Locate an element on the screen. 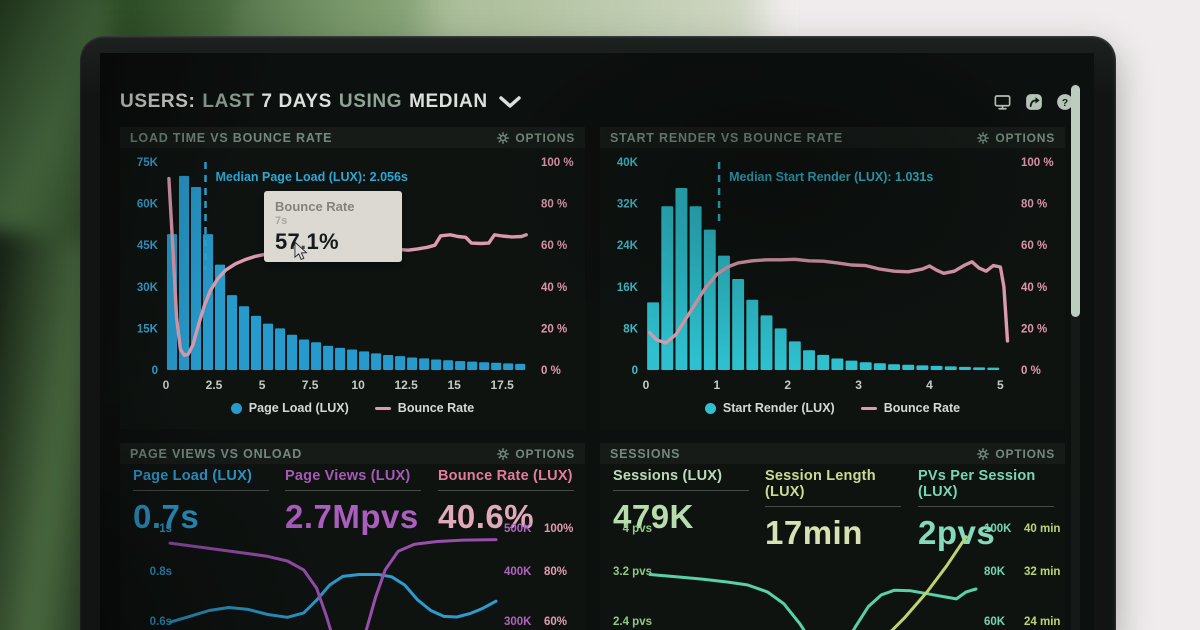 Image resolution: width=1200 pixels, height=630 pixels. svg-text: 3.2 pvs is located at coordinates (632, 572).